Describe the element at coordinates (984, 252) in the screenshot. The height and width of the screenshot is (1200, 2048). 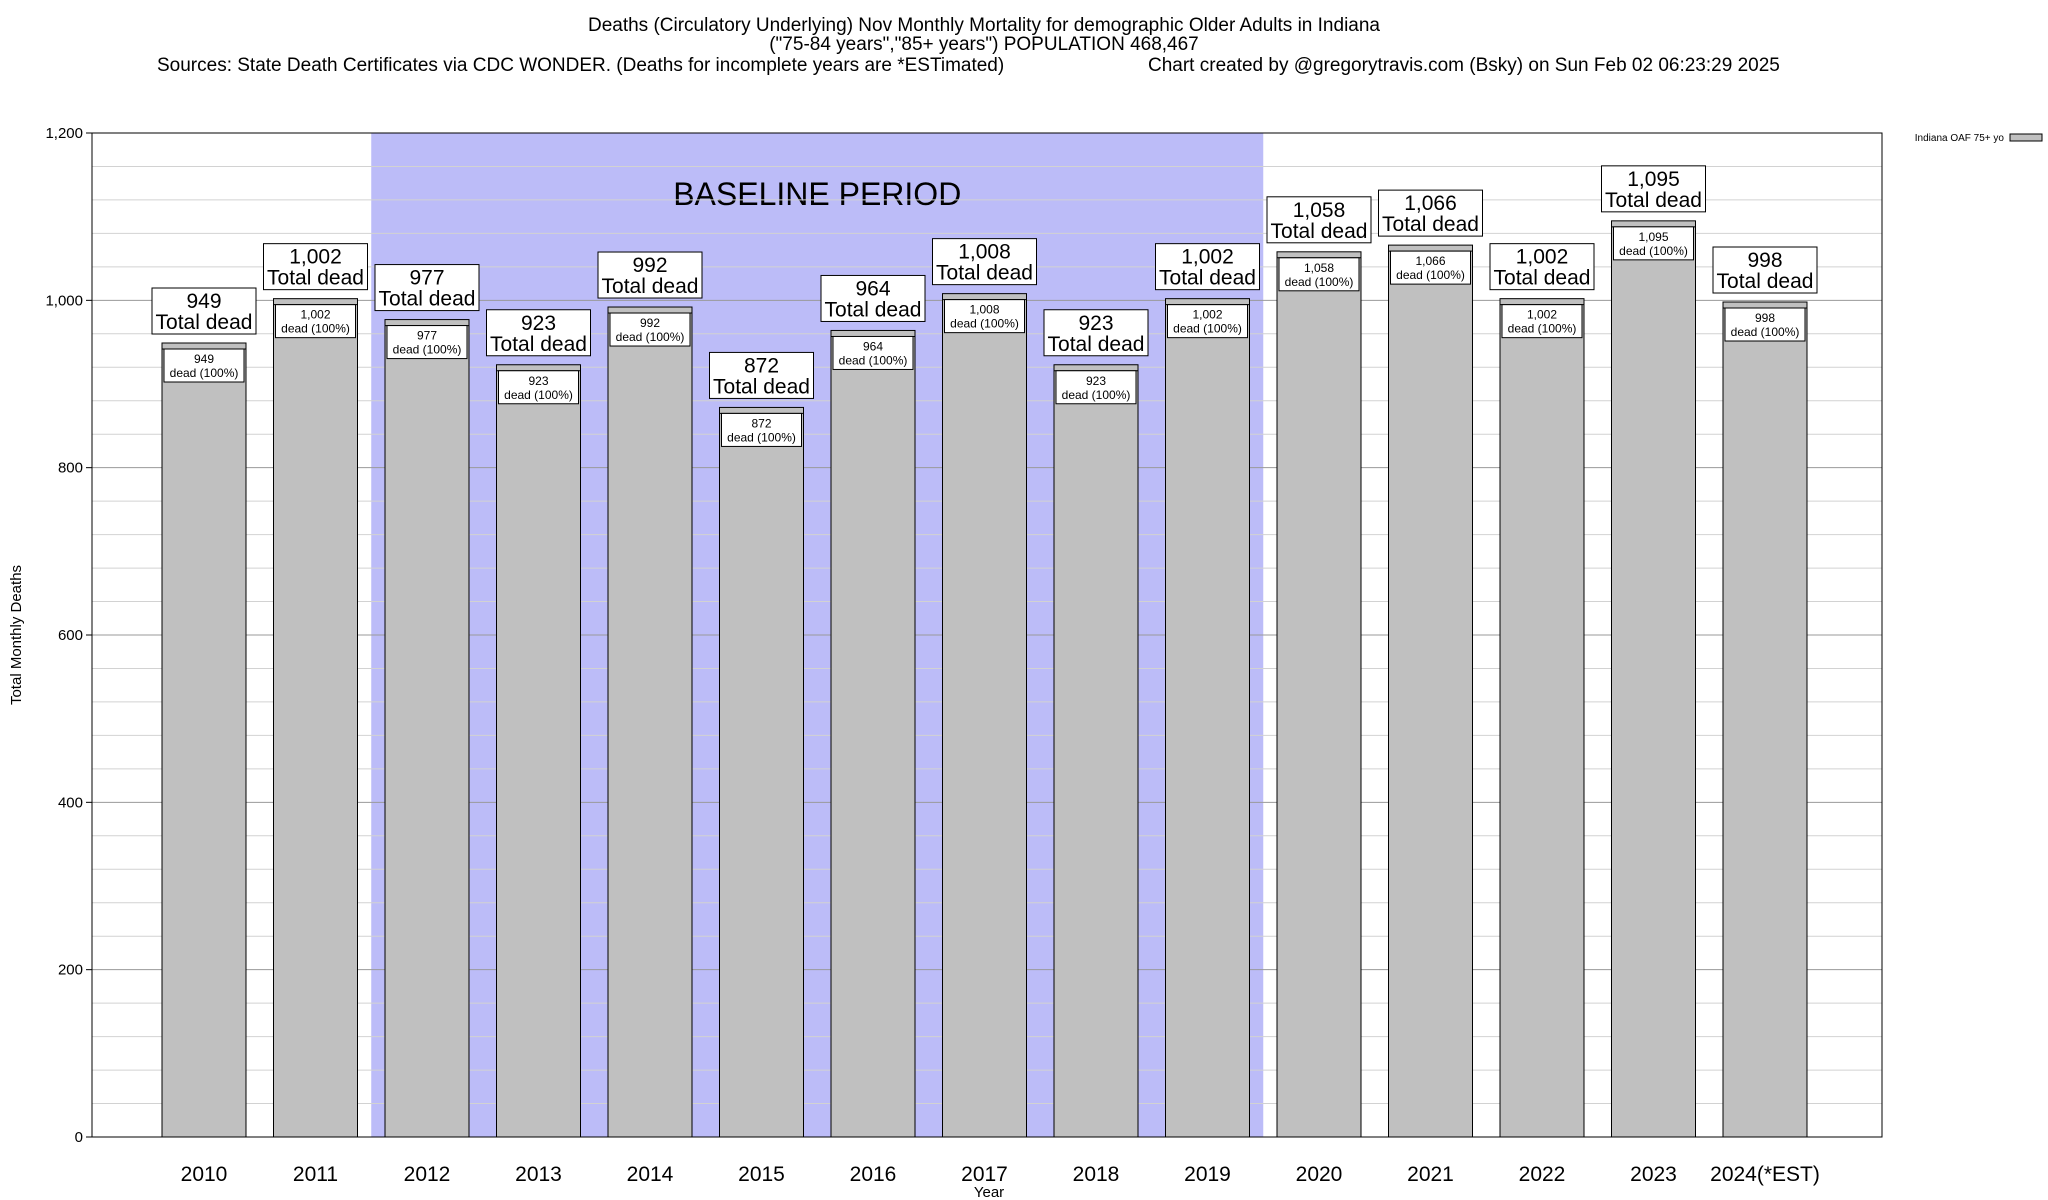
I see `bar-total-value: 1,008` at that location.